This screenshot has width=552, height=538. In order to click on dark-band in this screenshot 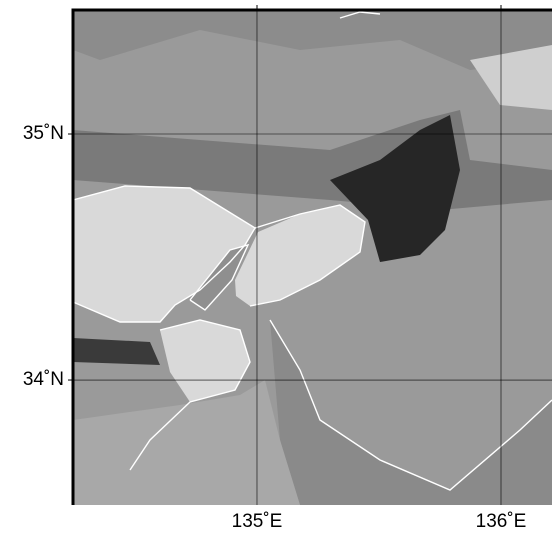, I will do `click(116, 351)`.